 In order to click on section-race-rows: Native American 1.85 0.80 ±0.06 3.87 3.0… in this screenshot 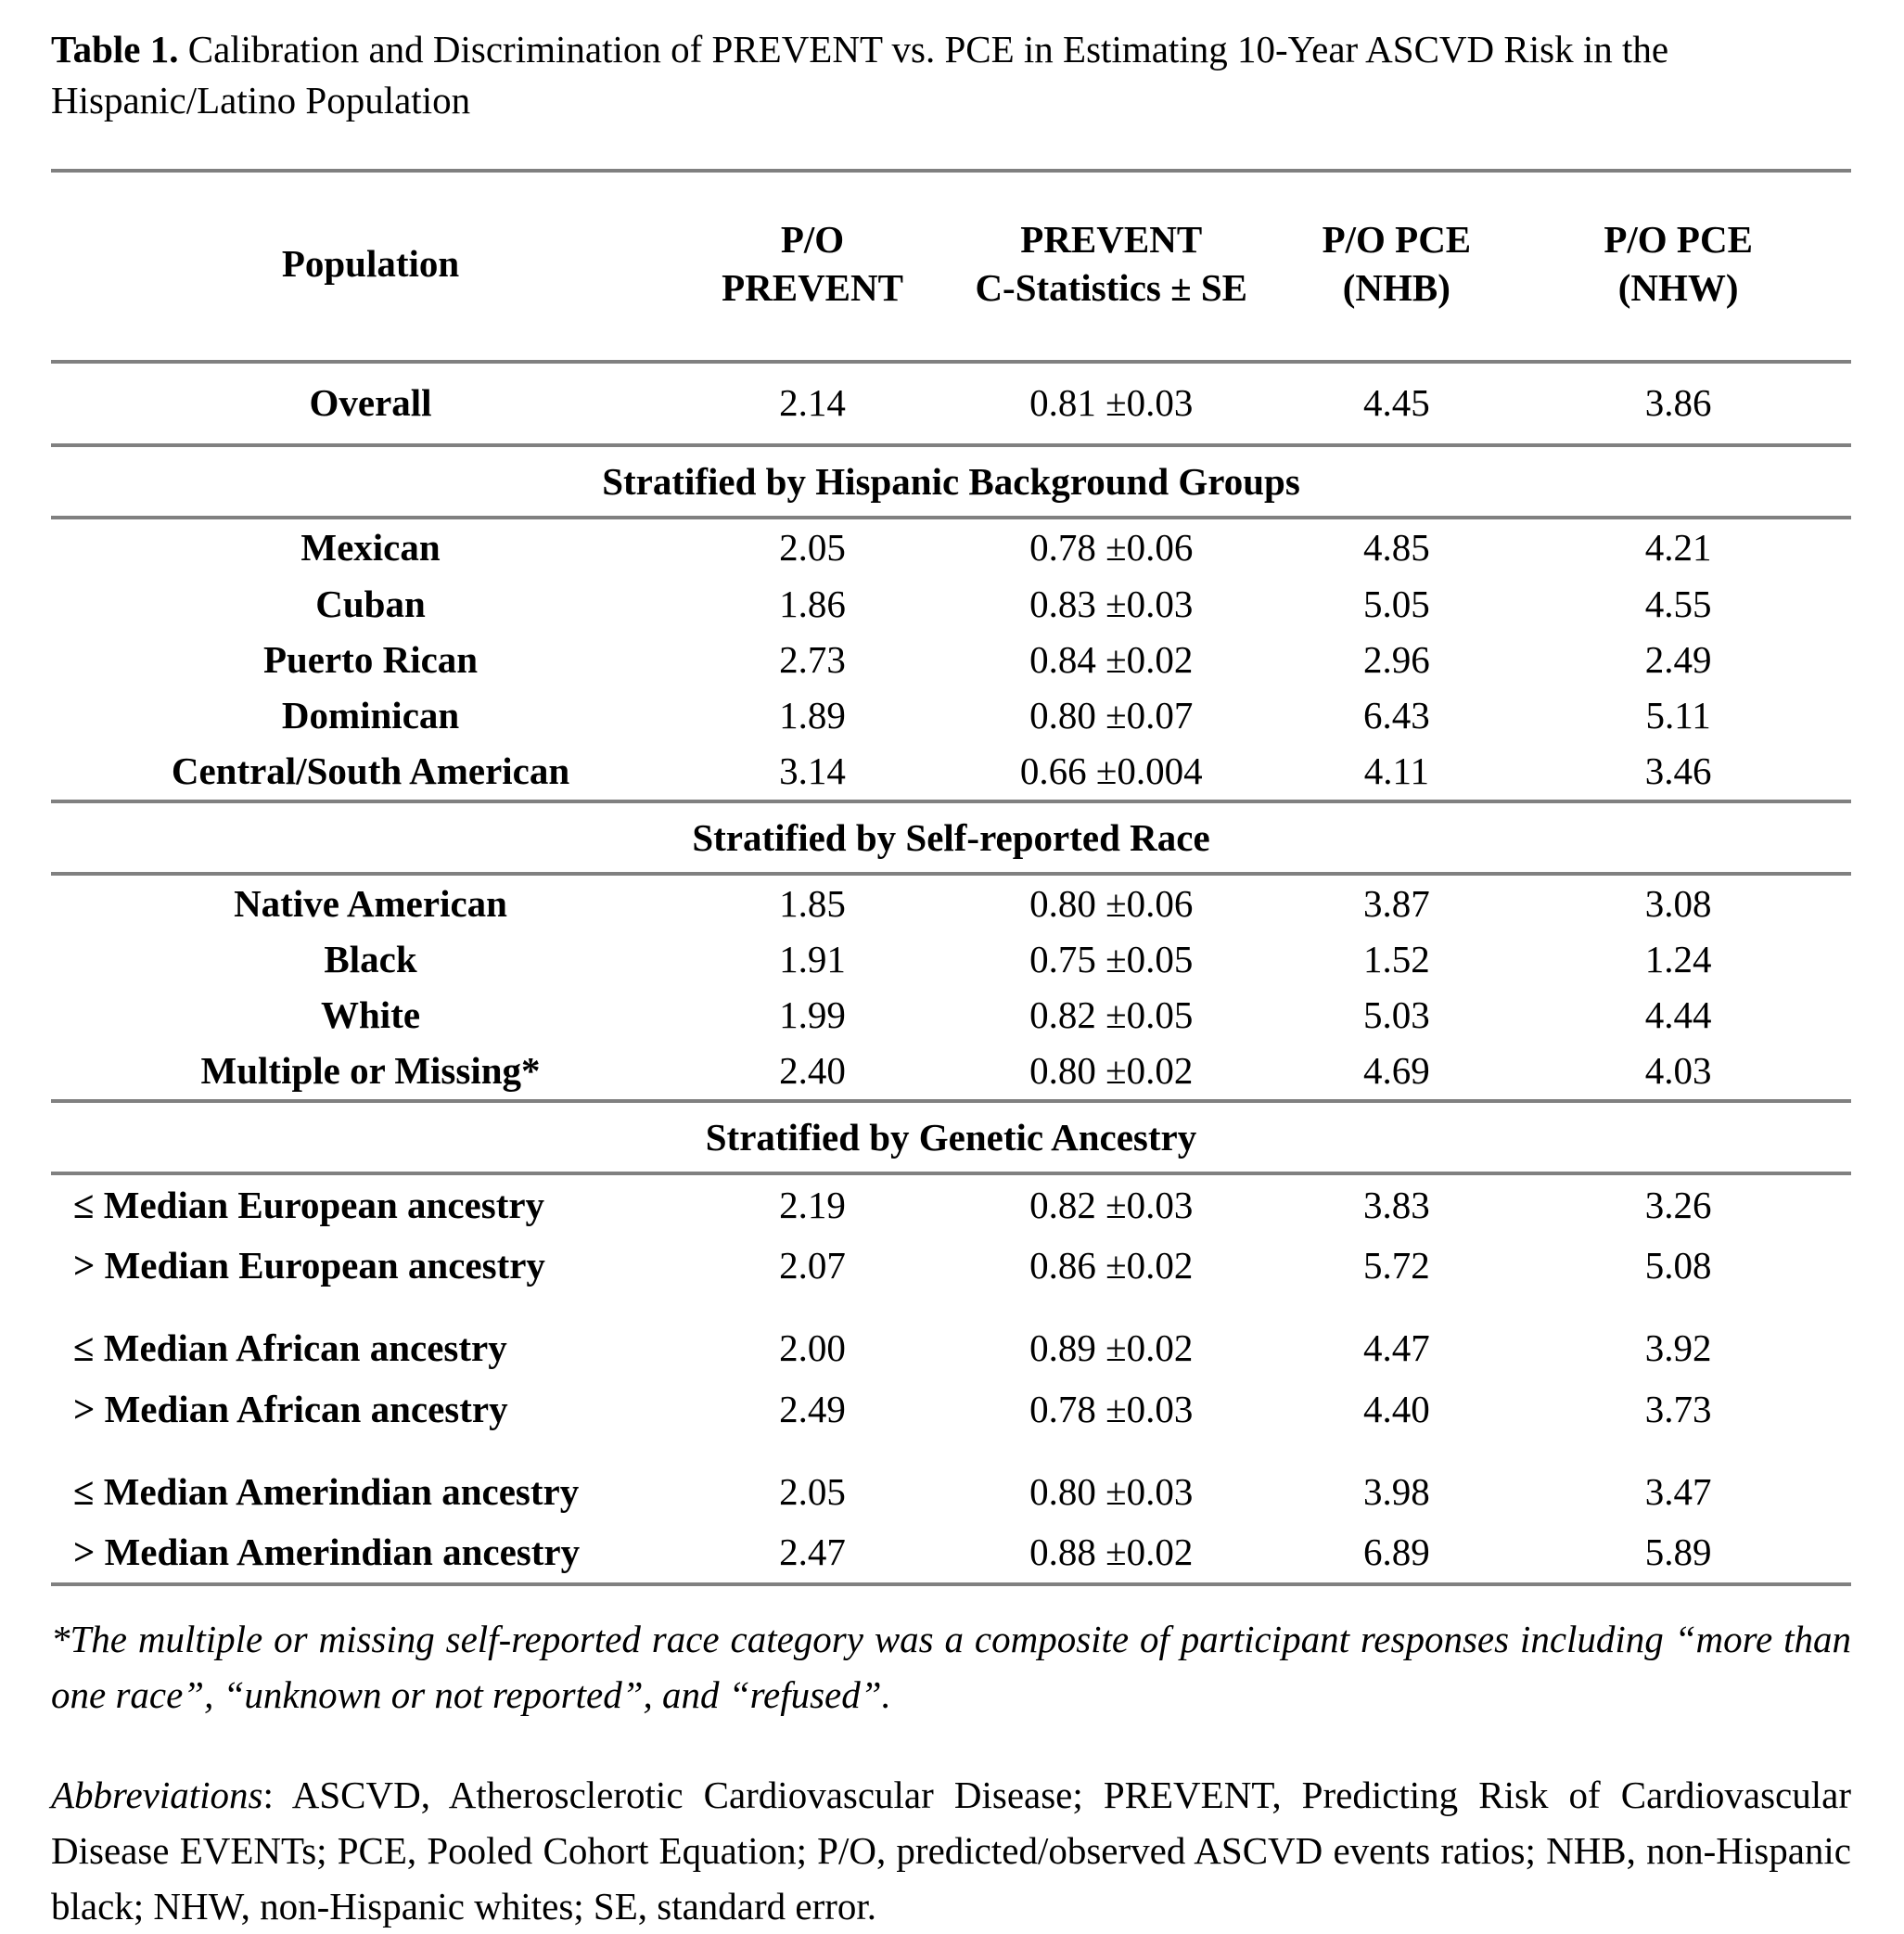, I will do `click(951, 988)`.